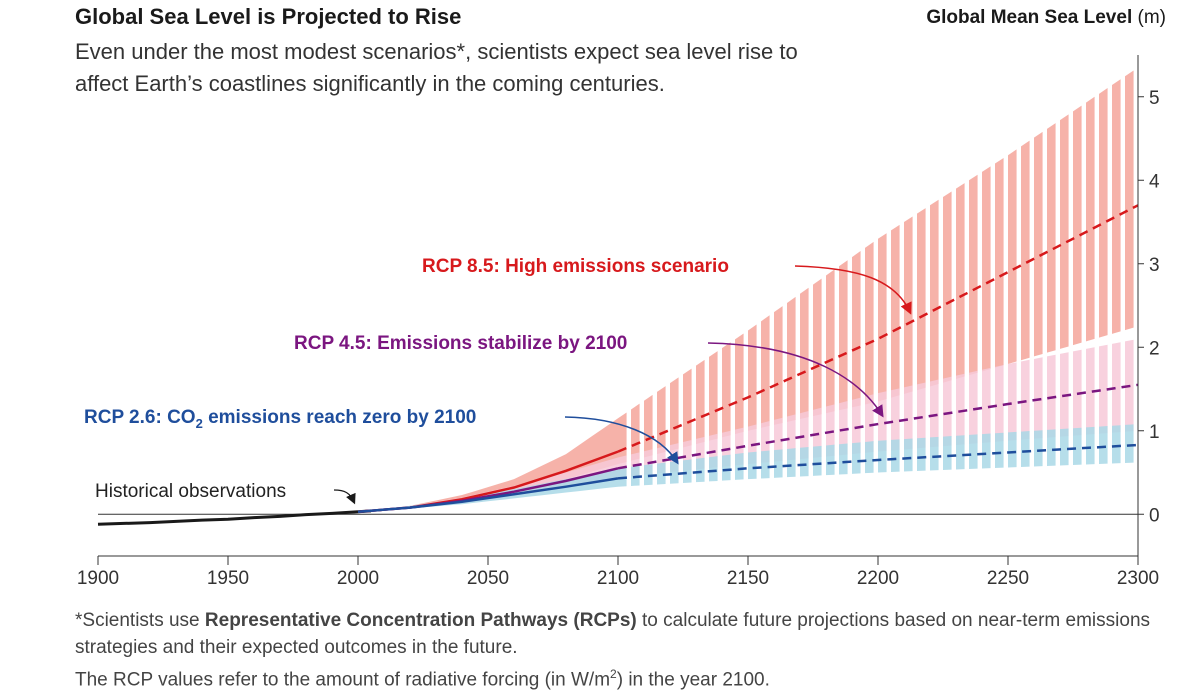 The image size is (1200, 693). I want to click on rcp45-line-dashed, so click(878, 426).